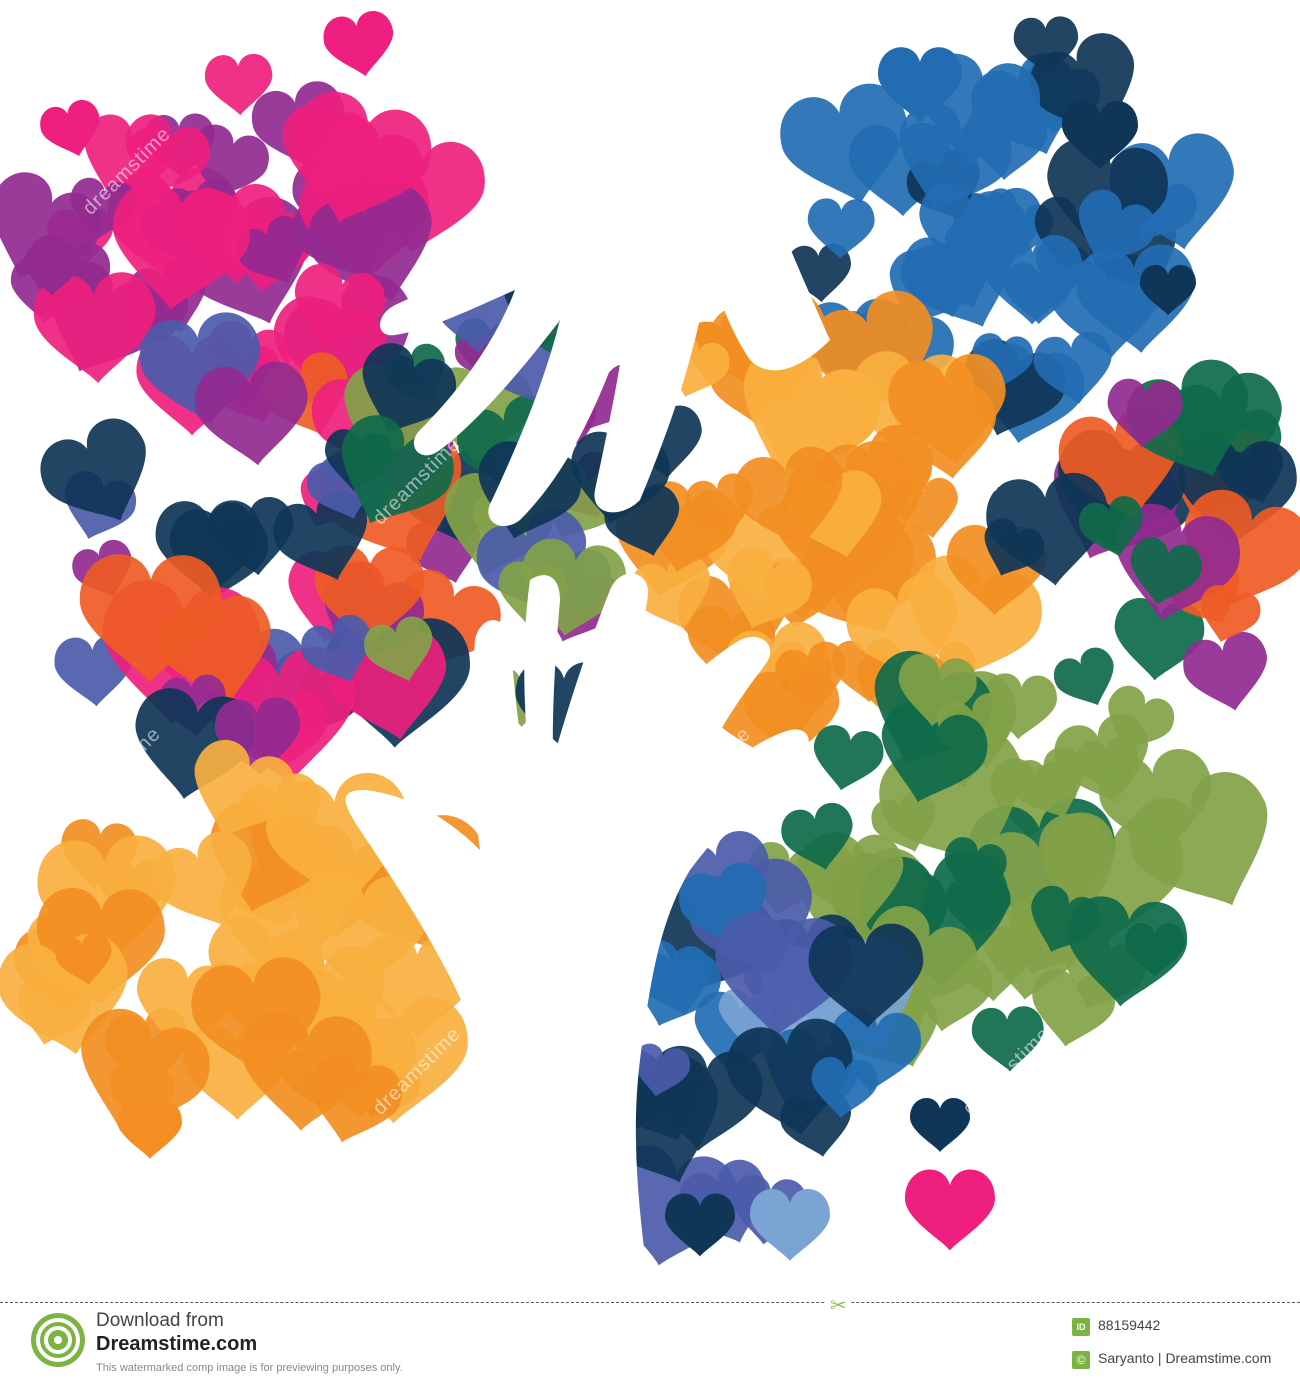  What do you see at coordinates (58, 1340) in the screenshot?
I see `dreamstime-logo` at bounding box center [58, 1340].